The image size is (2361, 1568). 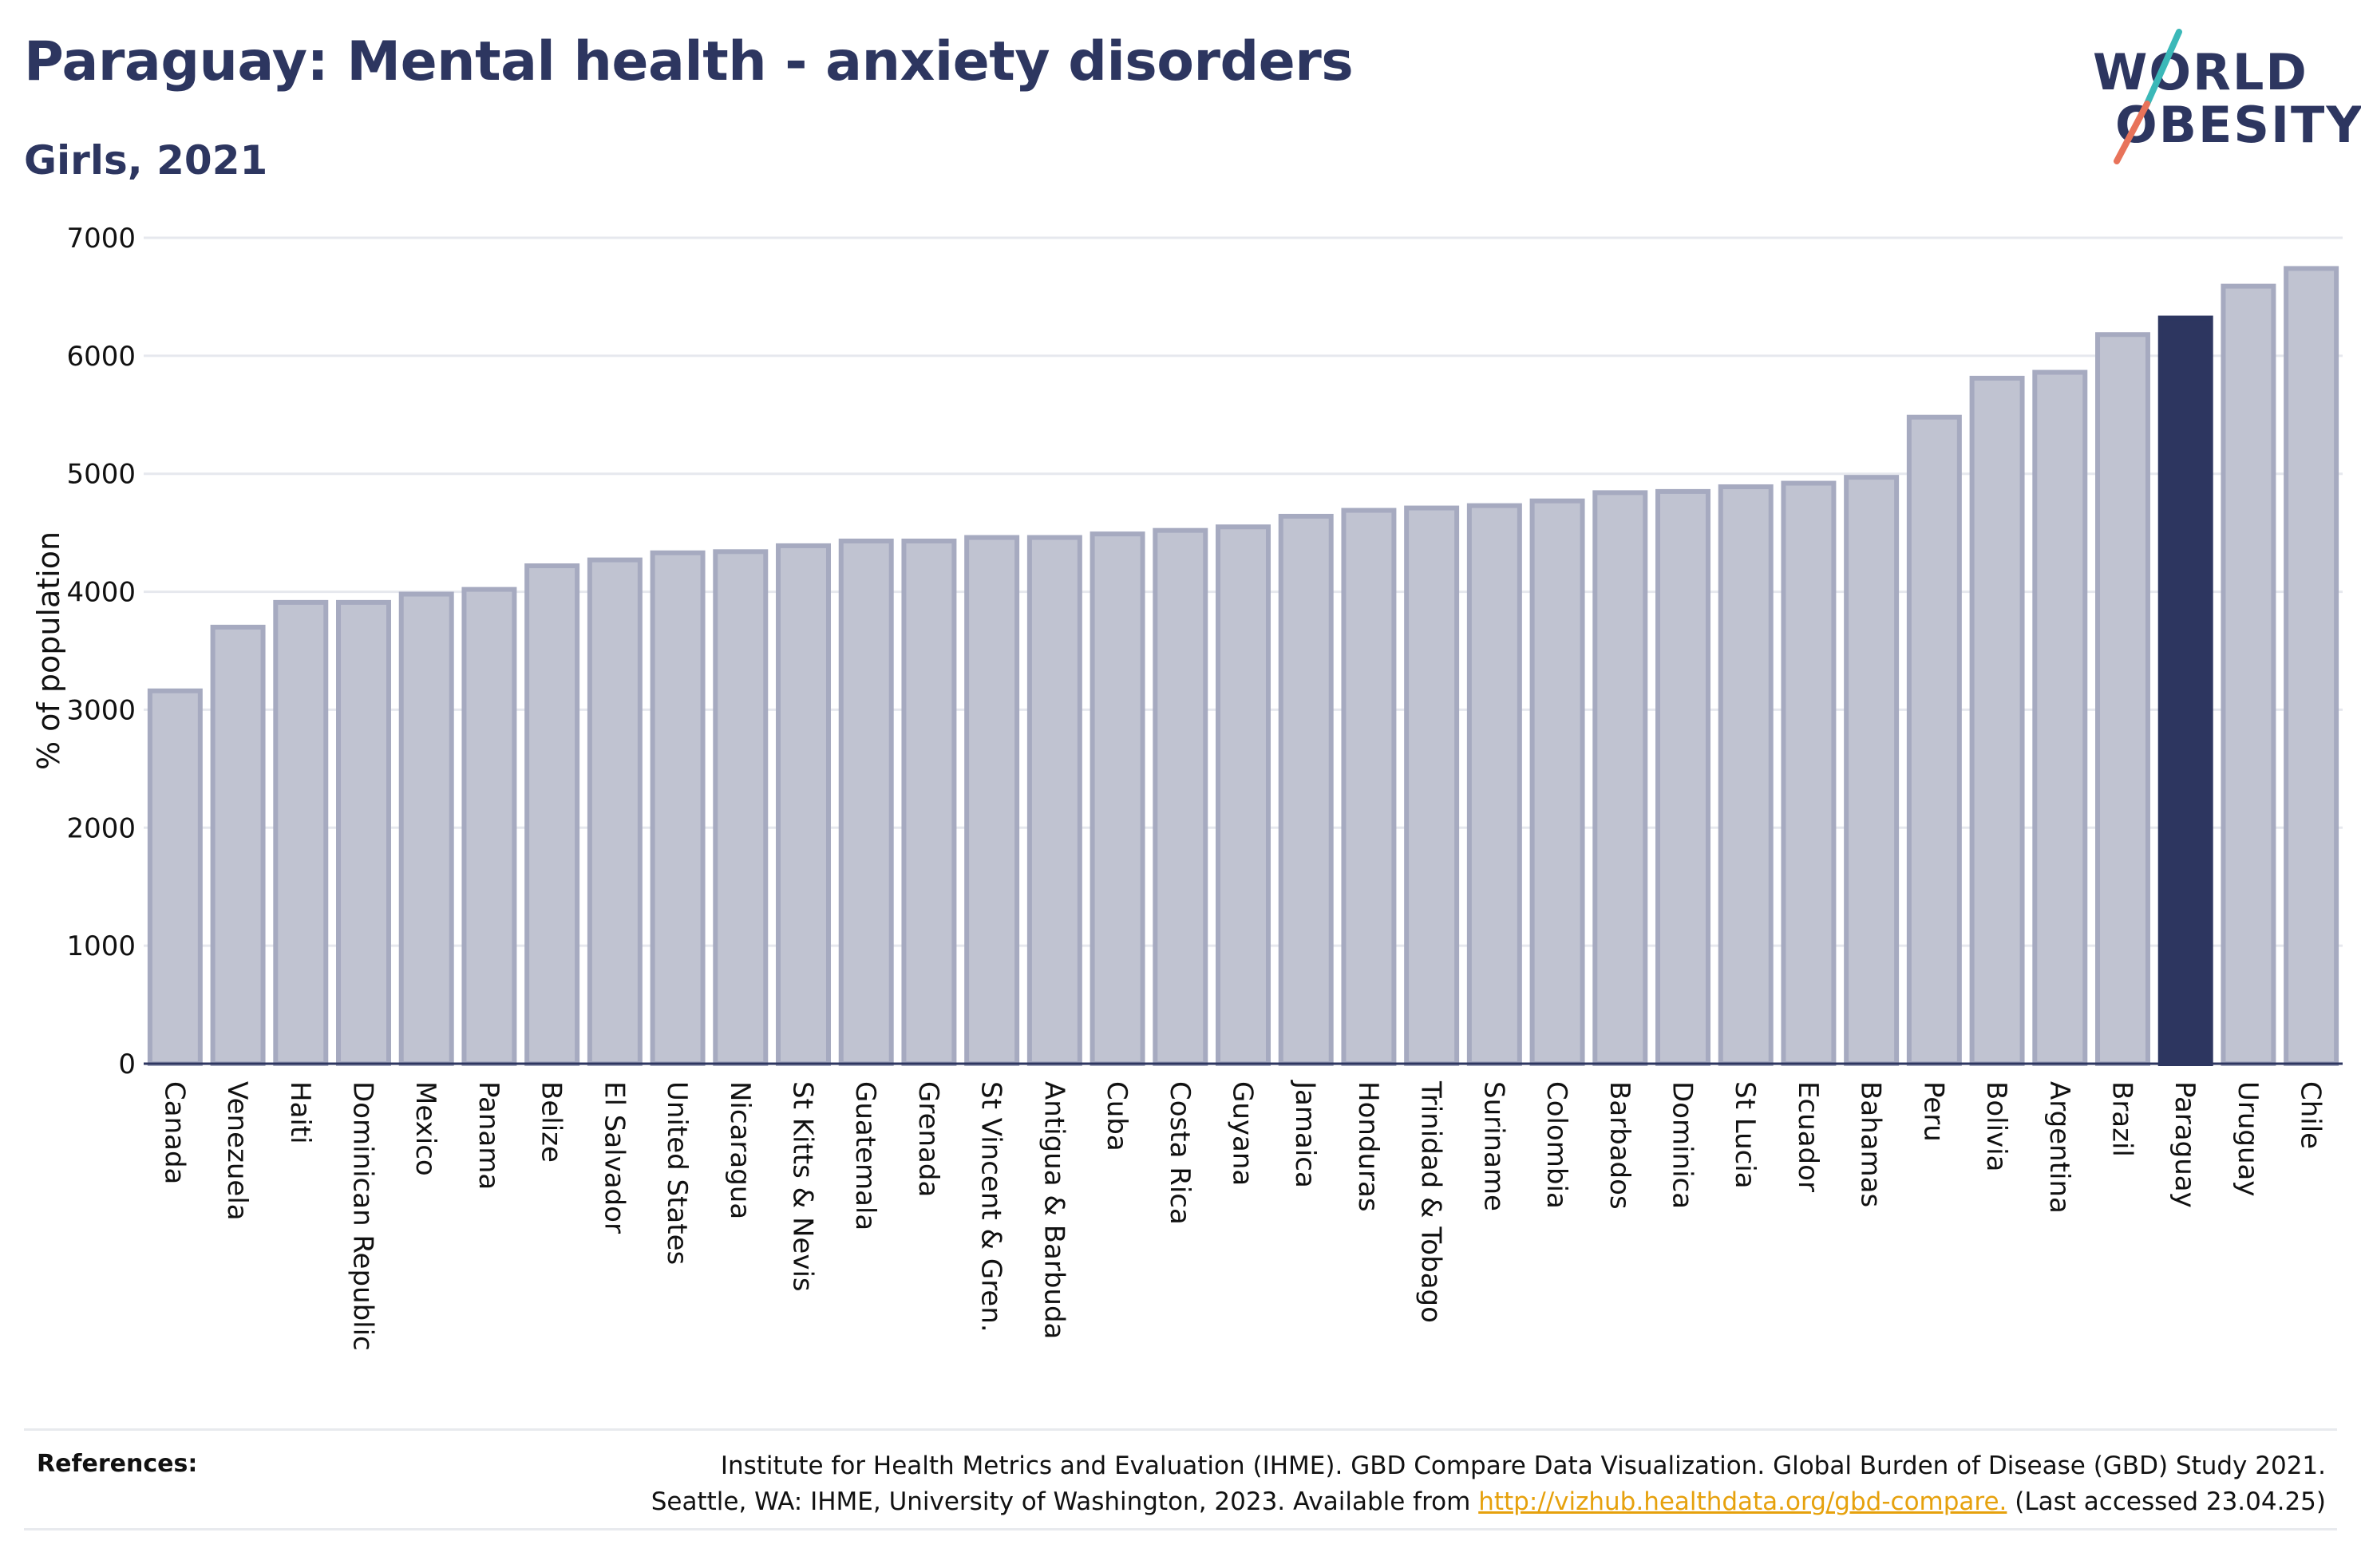 I want to click on bar-costa-rica, so click(x=1180, y=796).